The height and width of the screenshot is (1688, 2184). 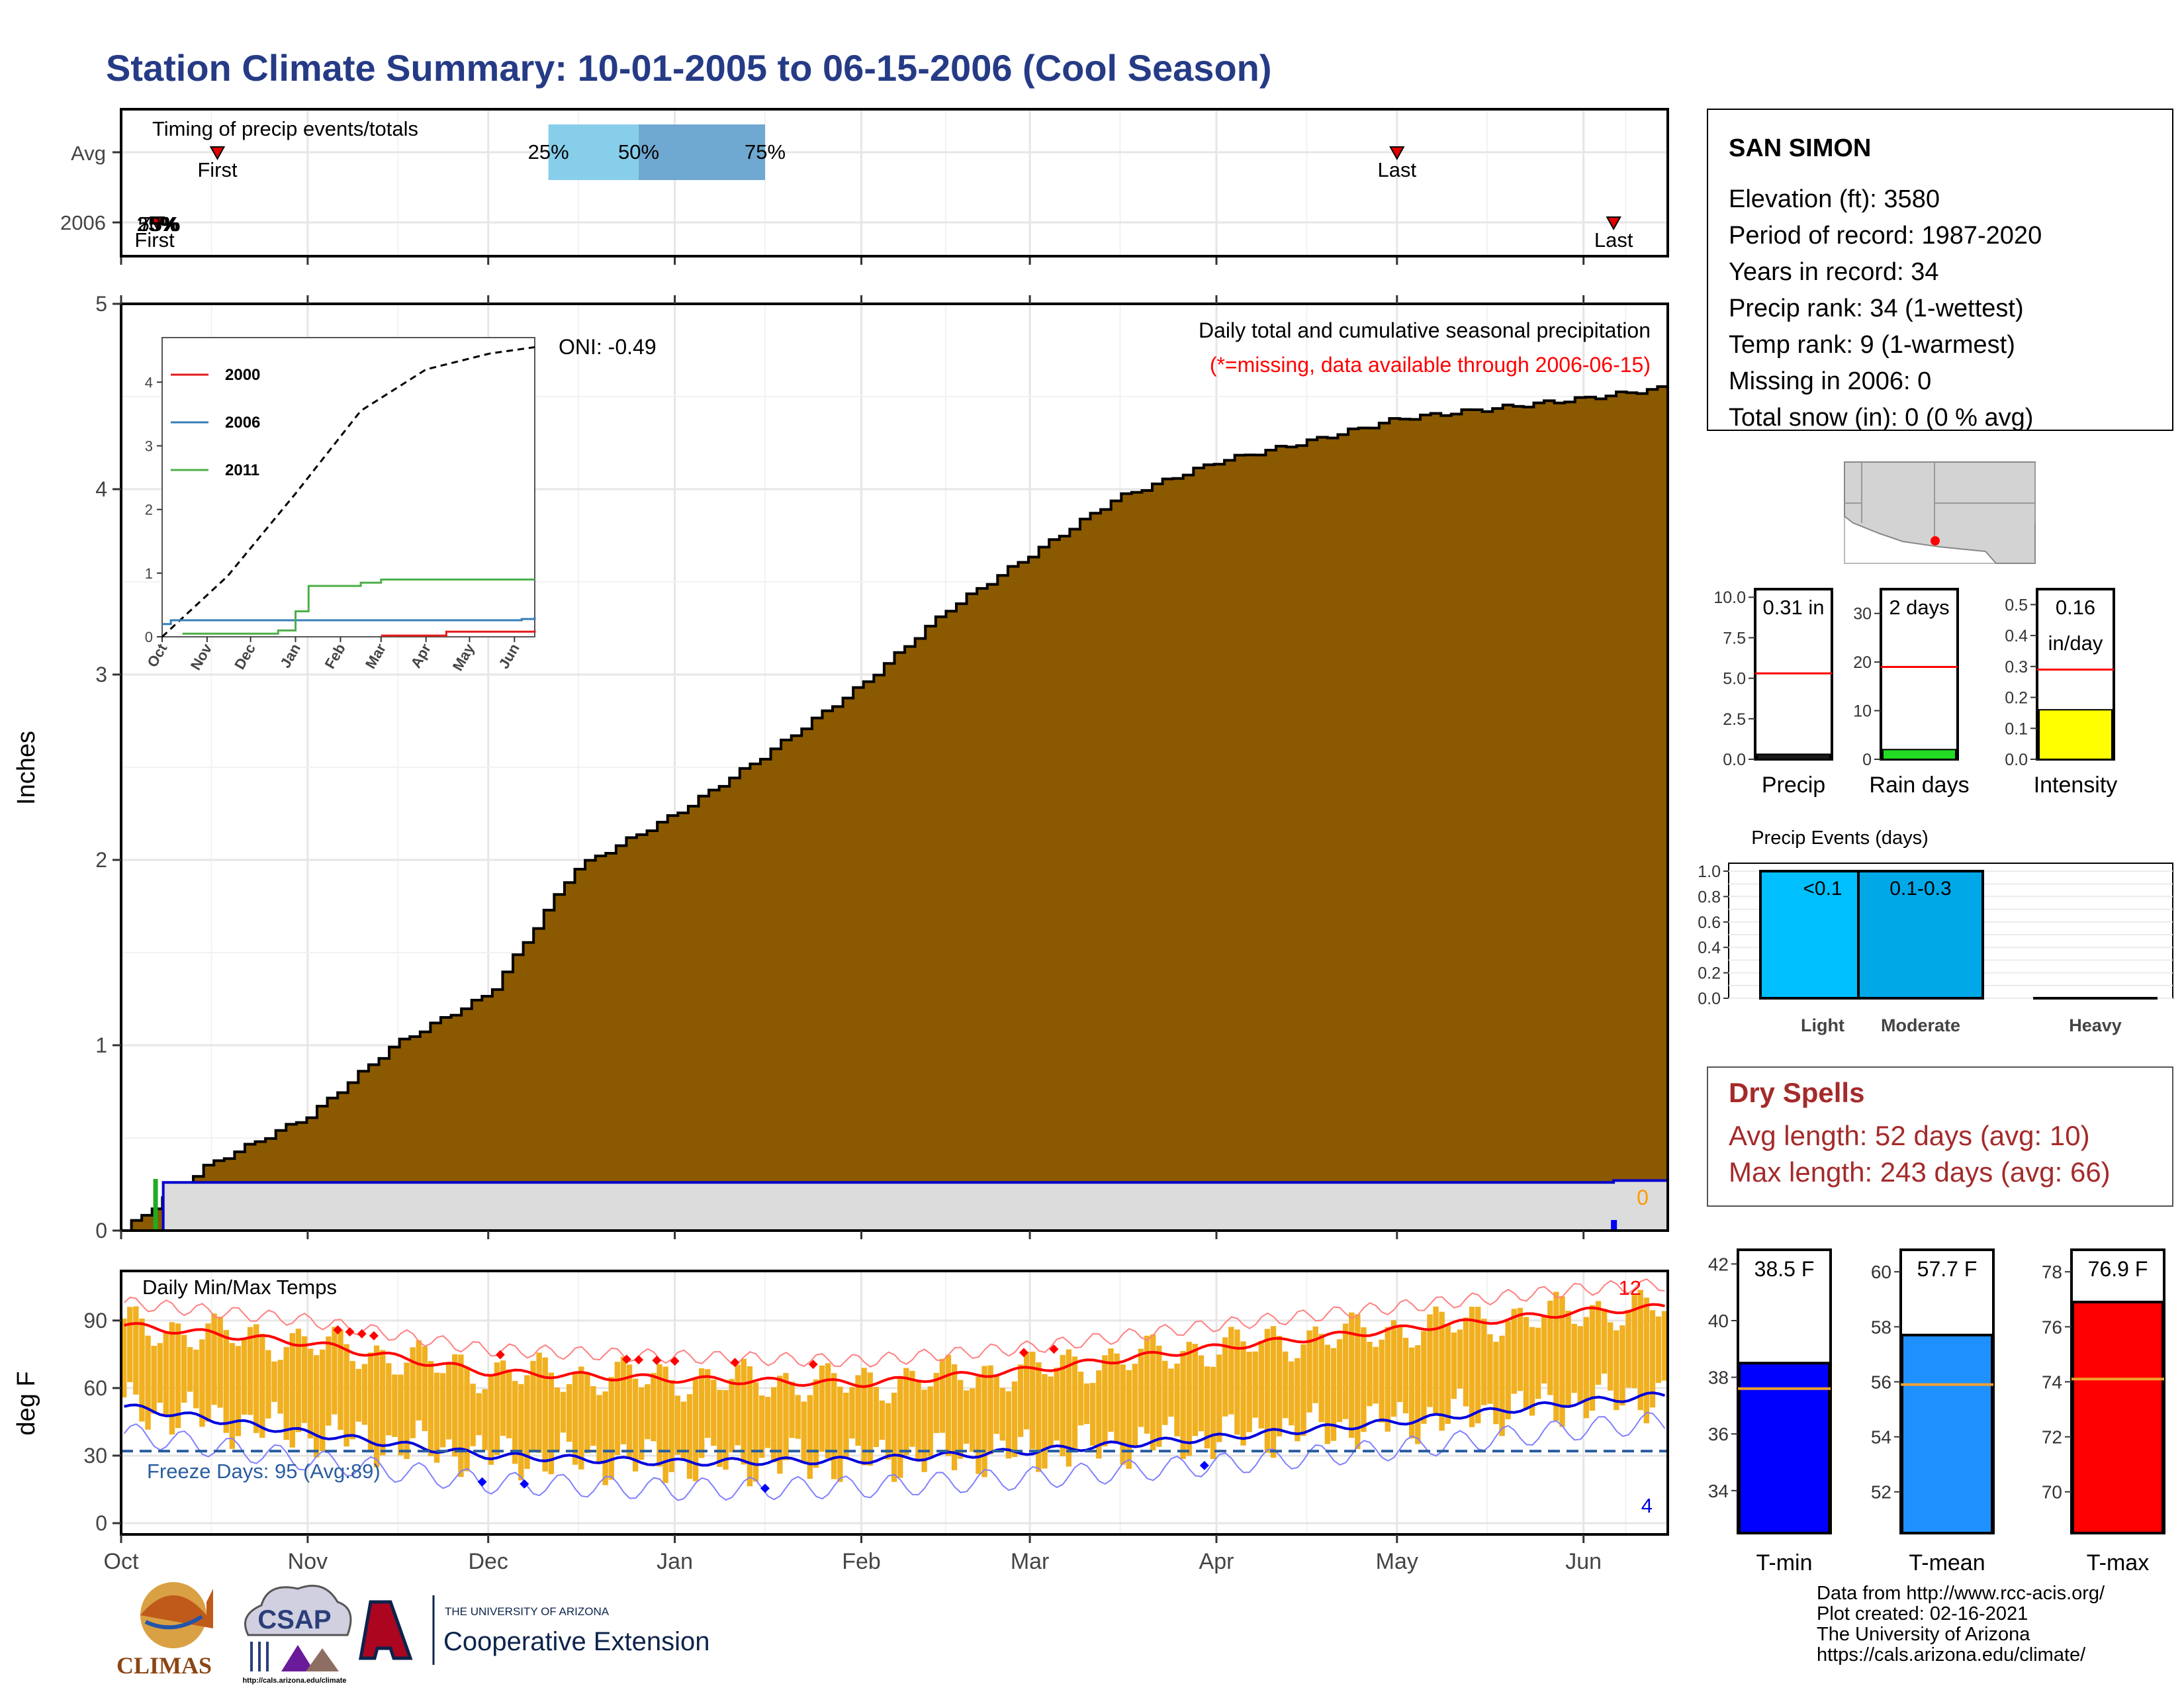 What do you see at coordinates (2076, 785) in the screenshot?
I see `mini-chart-label: Intensity` at bounding box center [2076, 785].